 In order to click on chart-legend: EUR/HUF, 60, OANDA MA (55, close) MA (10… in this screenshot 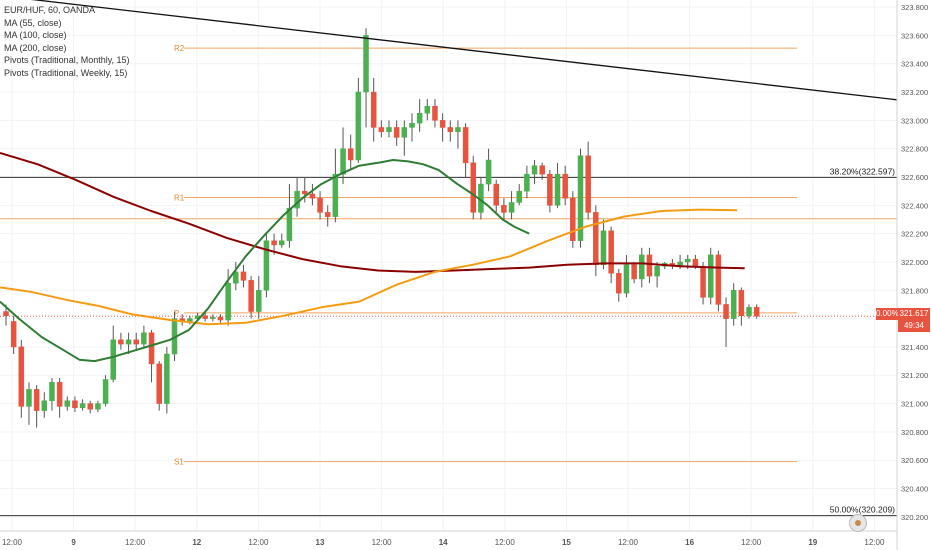, I will do `click(67, 41)`.